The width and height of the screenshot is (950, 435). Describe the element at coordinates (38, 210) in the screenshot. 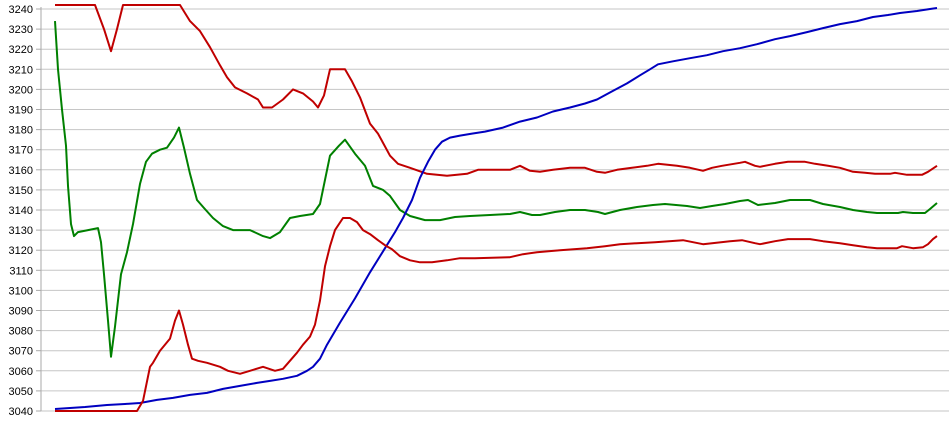

I see `y-axis-ticks` at that location.